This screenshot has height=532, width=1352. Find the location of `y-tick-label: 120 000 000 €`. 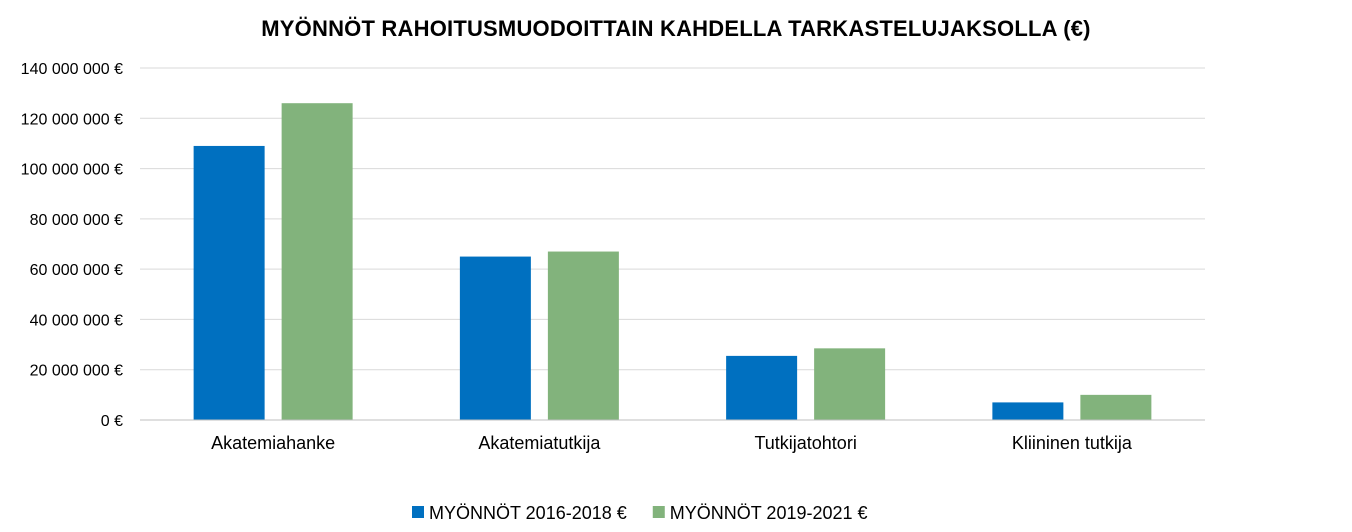

y-tick-label: 120 000 000 € is located at coordinates (72, 119).